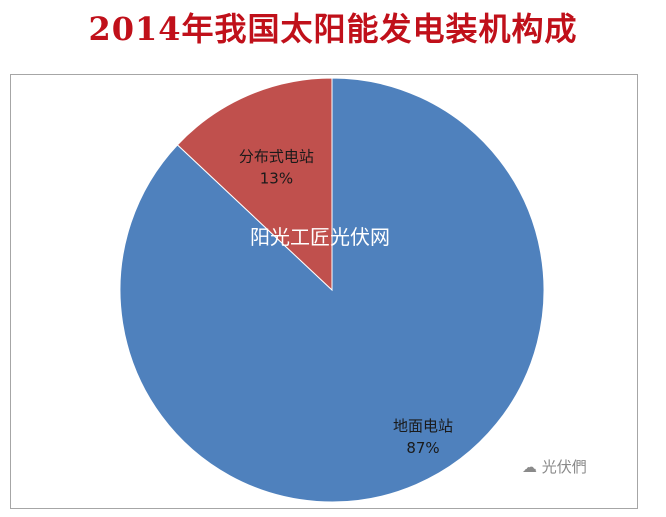  What do you see at coordinates (422, 448) in the screenshot?
I see `slice-percent-label: 87%` at bounding box center [422, 448].